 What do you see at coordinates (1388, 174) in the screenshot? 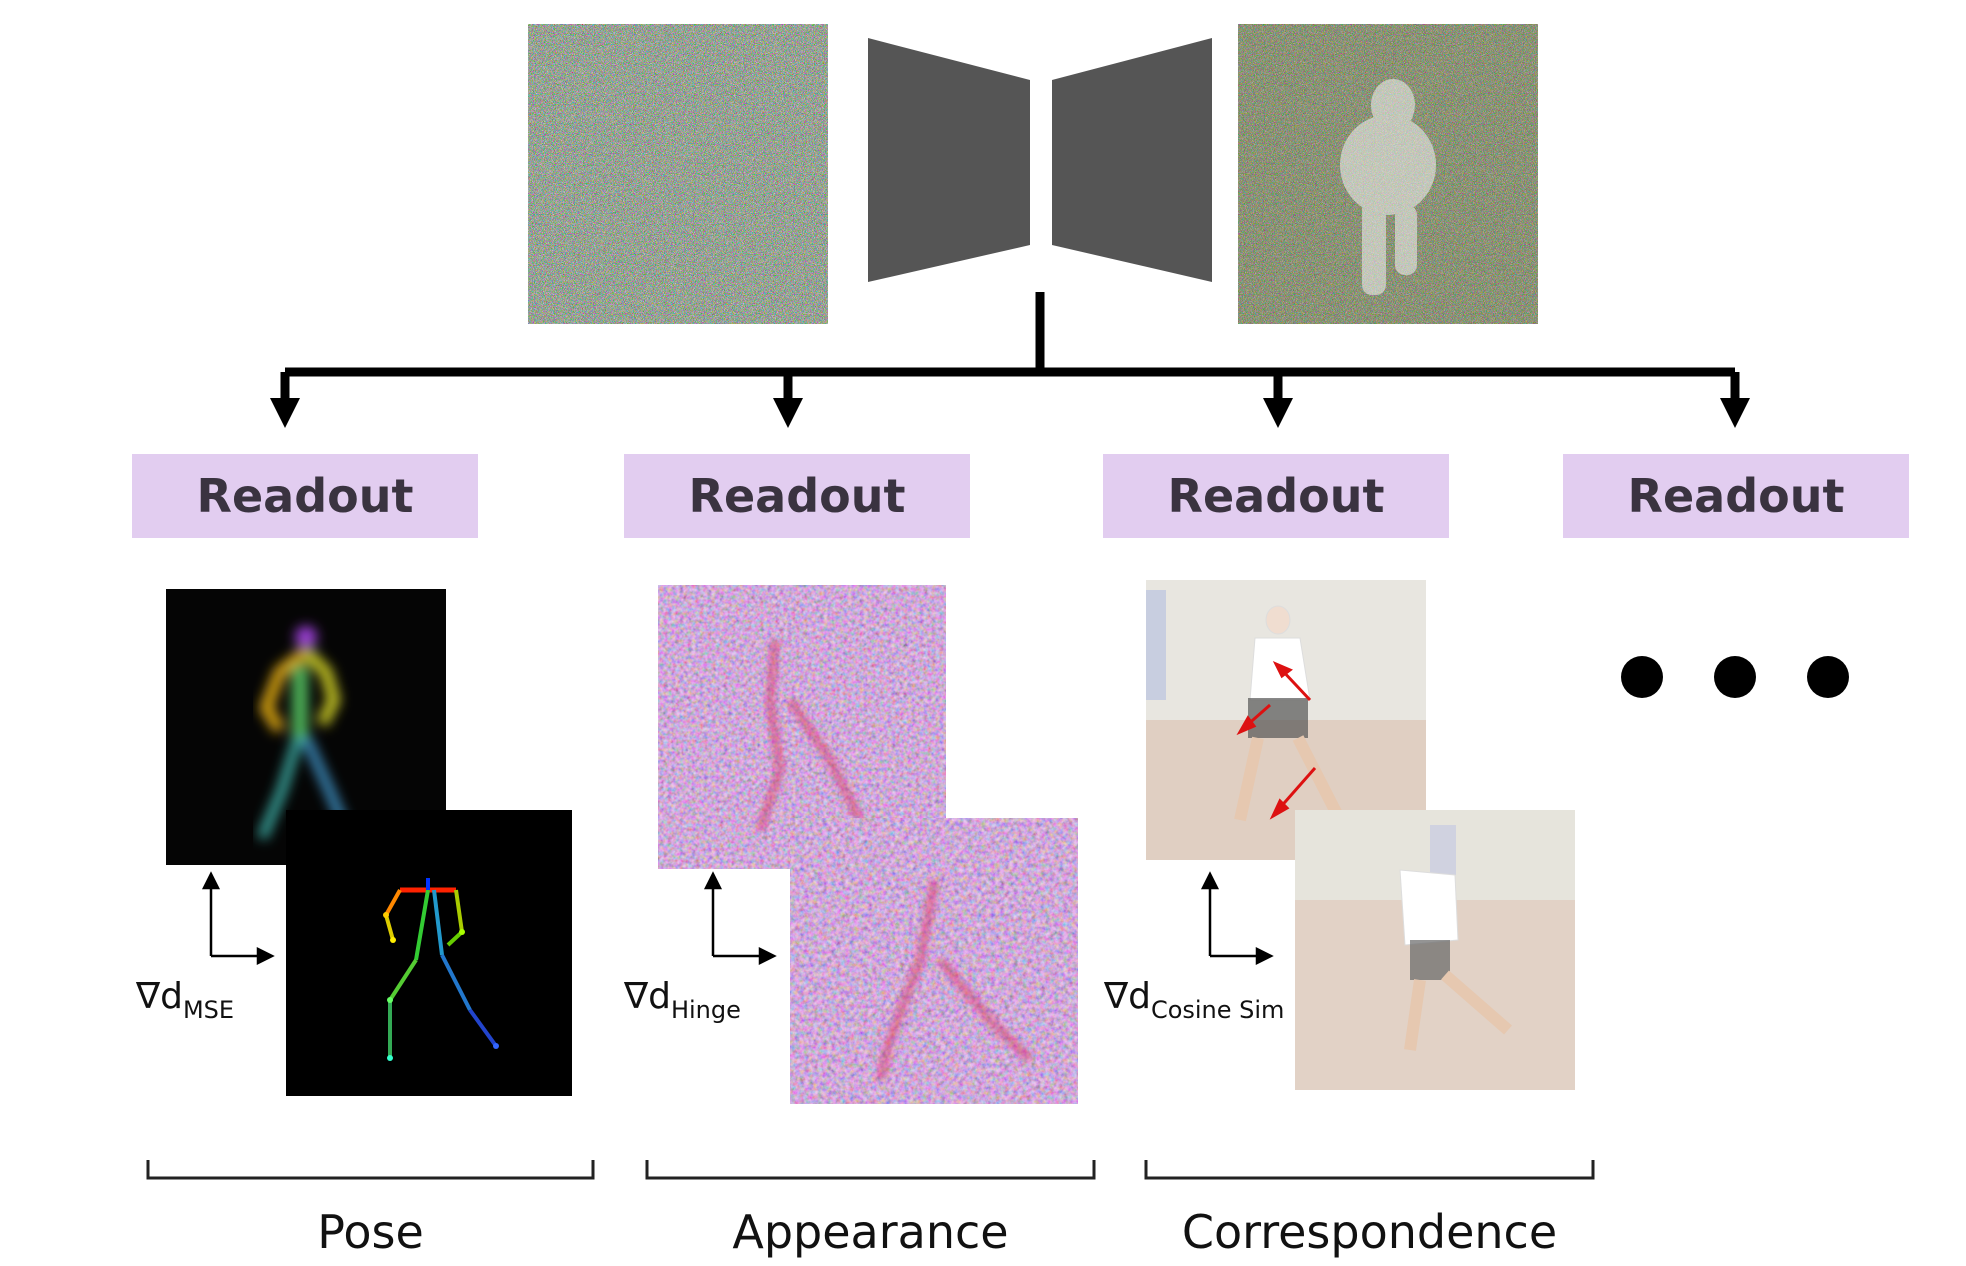
I see `noisy-image` at bounding box center [1388, 174].